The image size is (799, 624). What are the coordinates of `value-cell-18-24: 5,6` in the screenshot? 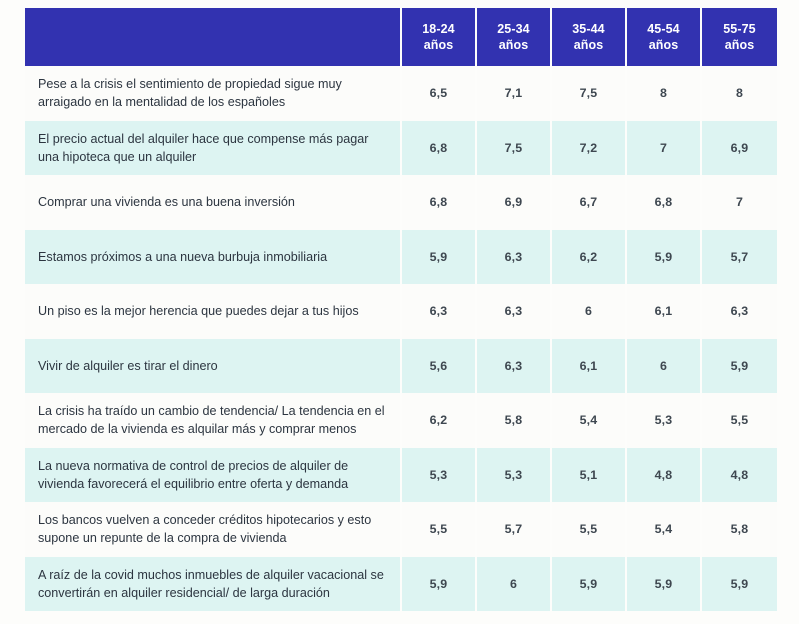 It's located at (439, 365).